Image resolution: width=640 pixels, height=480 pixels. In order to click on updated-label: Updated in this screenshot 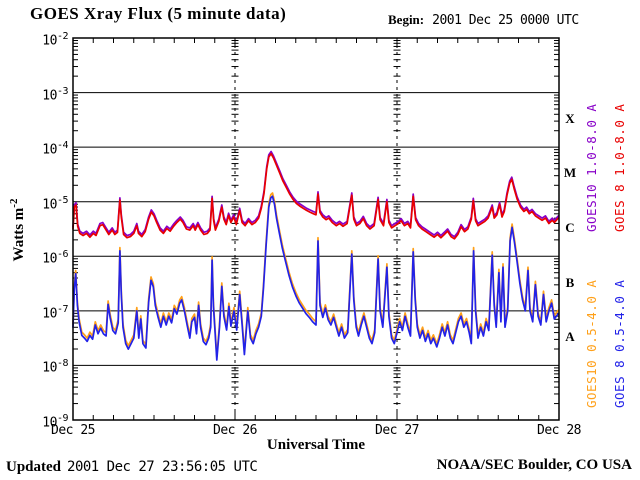, I will do `click(34, 467)`.